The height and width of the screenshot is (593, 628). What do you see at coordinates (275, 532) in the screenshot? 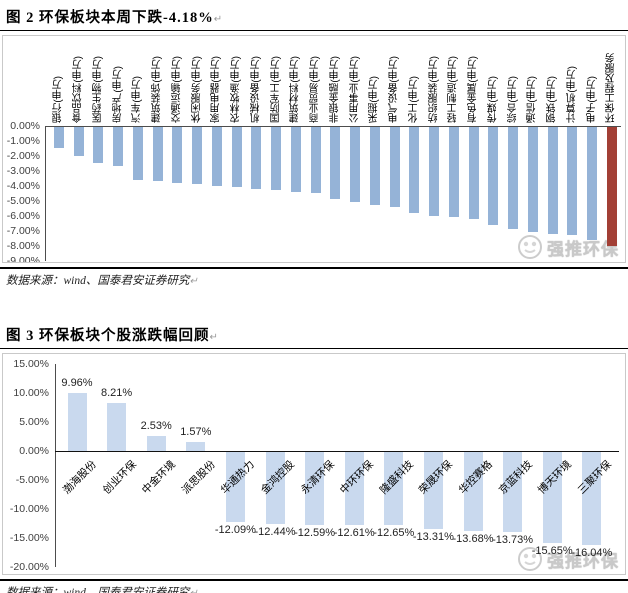
I see `bar-value-label: -12.44%` at bounding box center [275, 532].